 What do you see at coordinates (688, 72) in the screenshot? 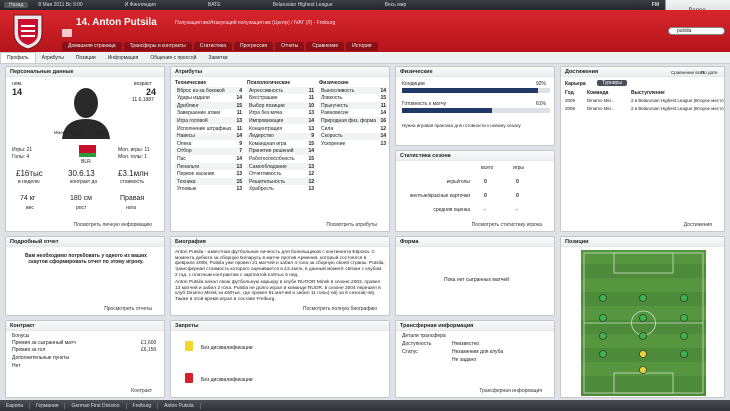
I see `sort-option: Сравнение всех` at bounding box center [688, 72].